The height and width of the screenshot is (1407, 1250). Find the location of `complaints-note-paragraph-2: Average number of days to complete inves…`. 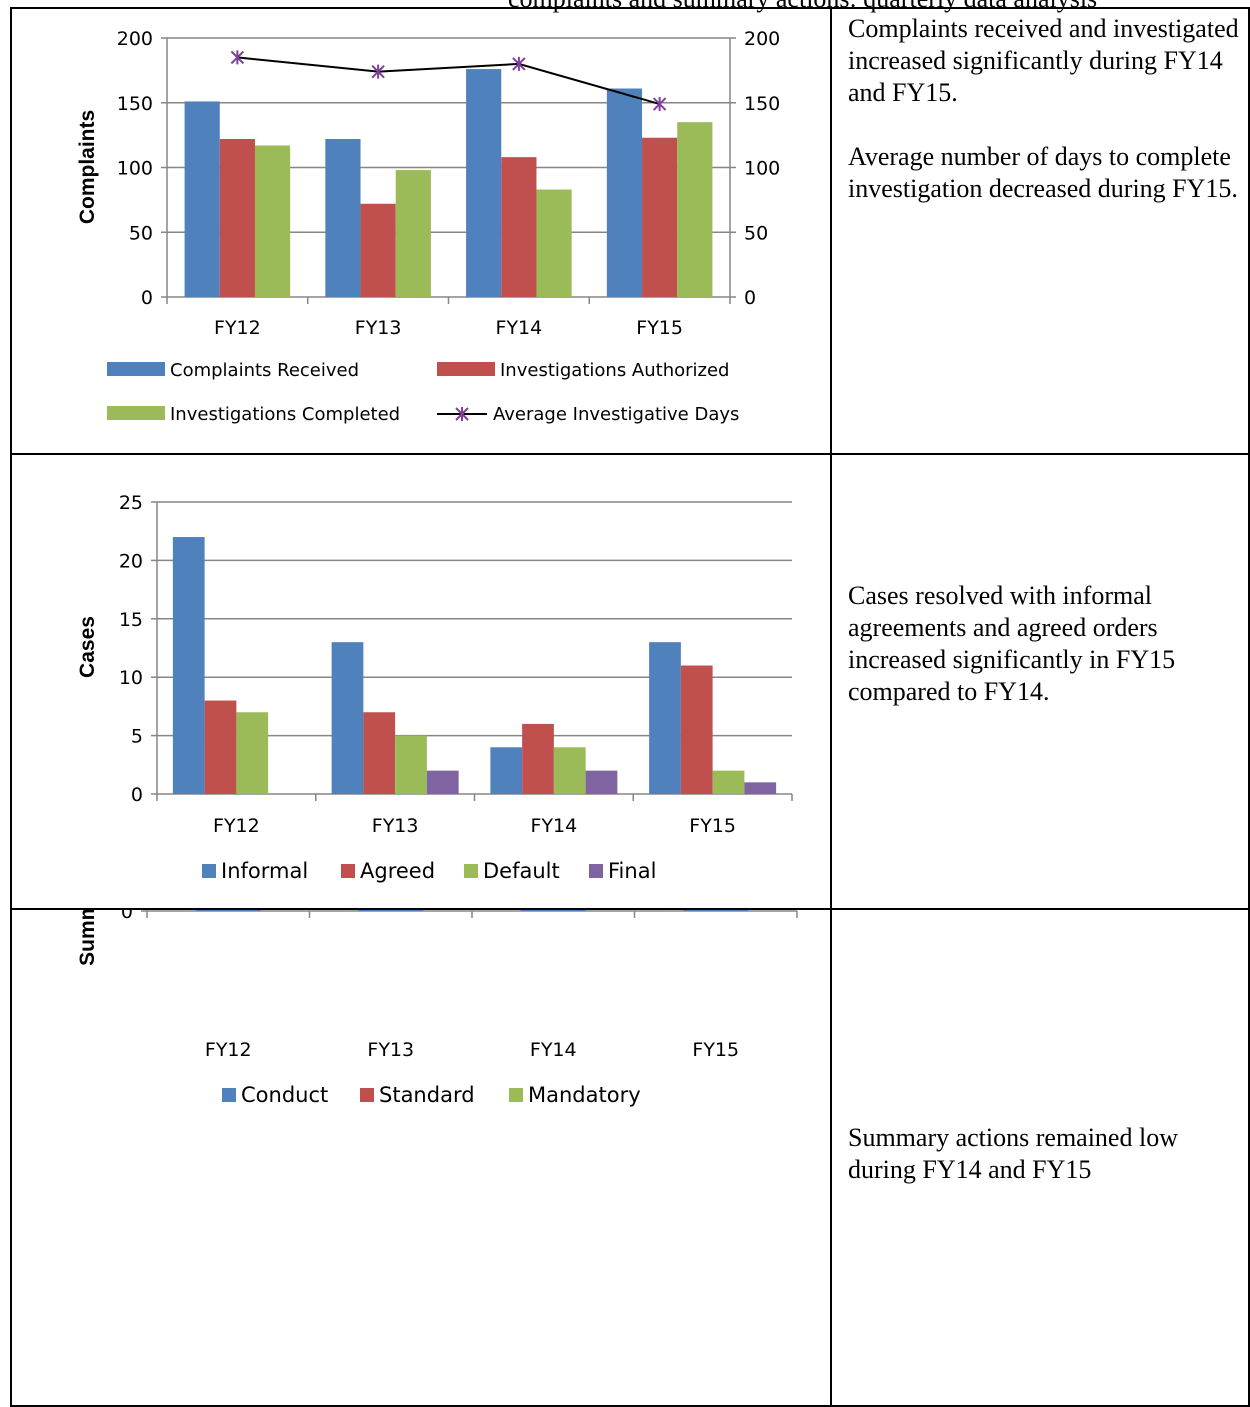

complaints-note-paragraph-2: Average number of days to complete inves… is located at coordinates (1043, 172).